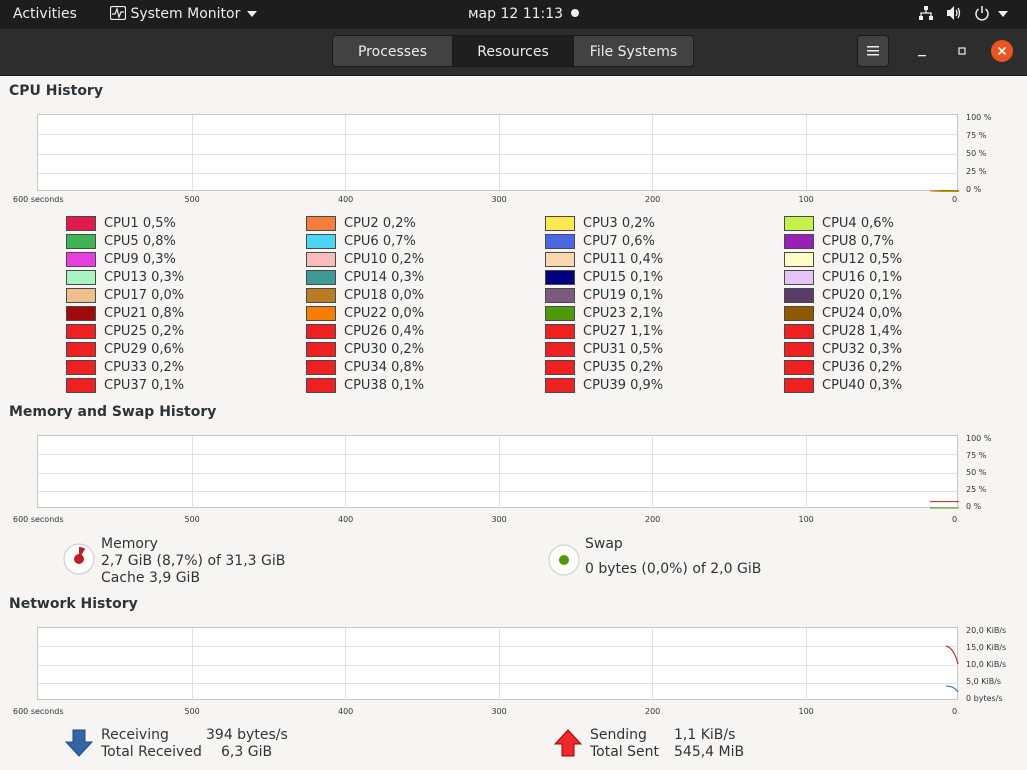 Image resolution: width=1027 pixels, height=770 pixels. I want to click on cpu-name: CPU6, so click(361, 241).